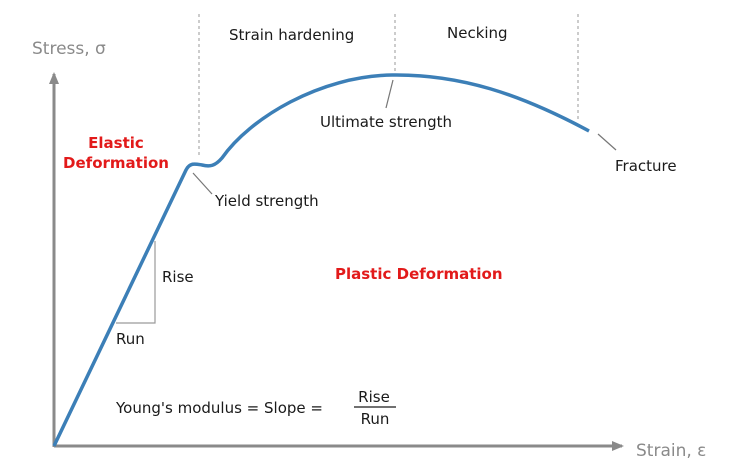 Image resolution: width=737 pixels, height=474 pixels. What do you see at coordinates (291, 35) in the screenshot?
I see `strain-hardening-label: Strain hardening` at bounding box center [291, 35].